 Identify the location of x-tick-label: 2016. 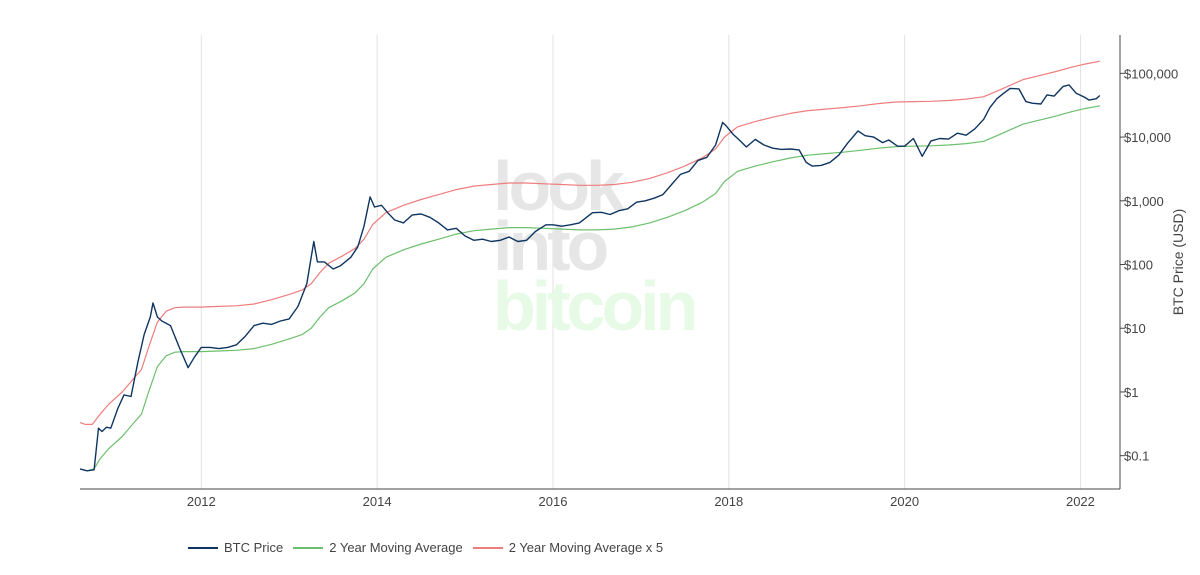
(553, 501).